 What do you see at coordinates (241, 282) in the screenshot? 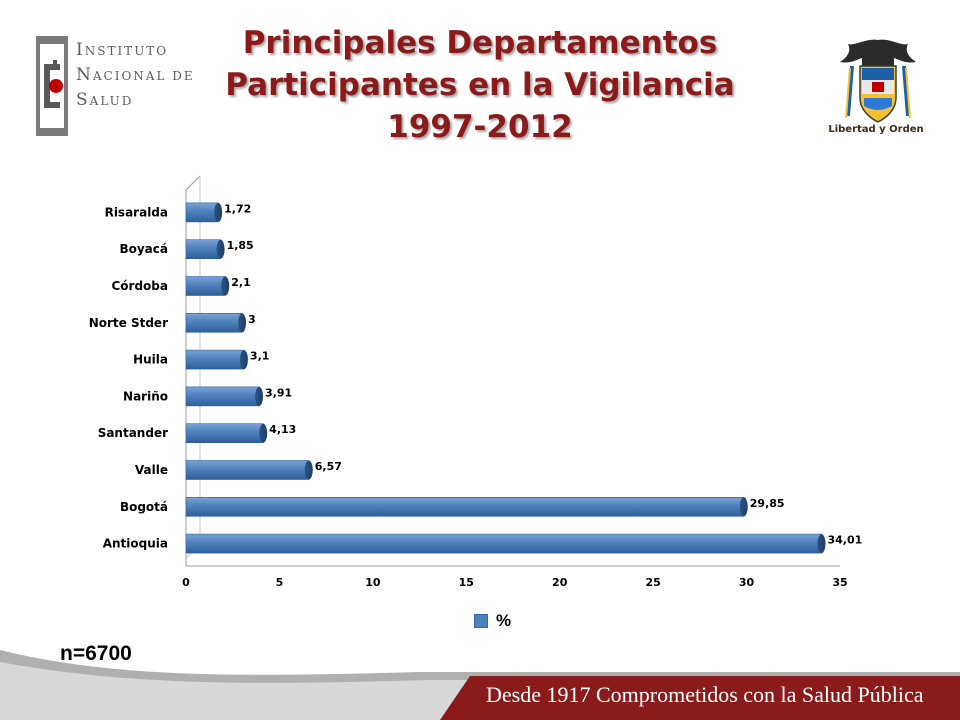
I see `data-label: 2,1` at bounding box center [241, 282].